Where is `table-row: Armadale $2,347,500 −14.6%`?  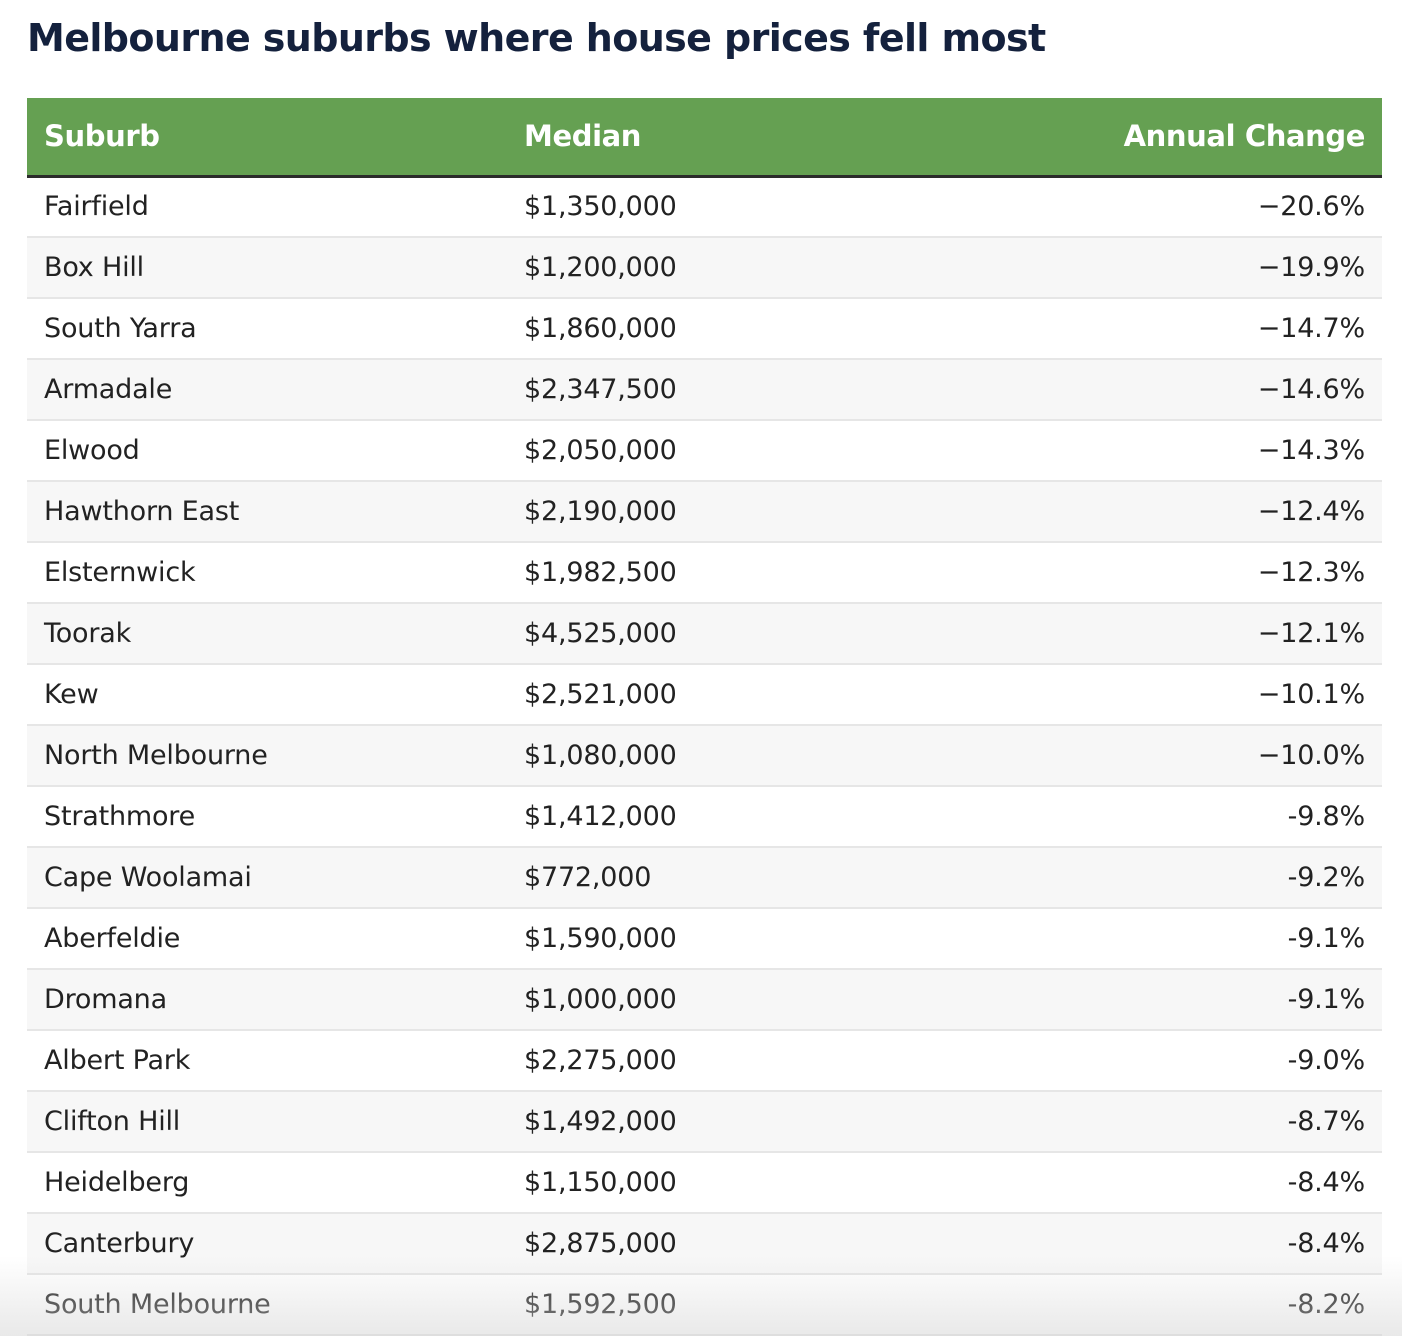 table-row: Armadale $2,347,500 −14.6% is located at coordinates (704, 390).